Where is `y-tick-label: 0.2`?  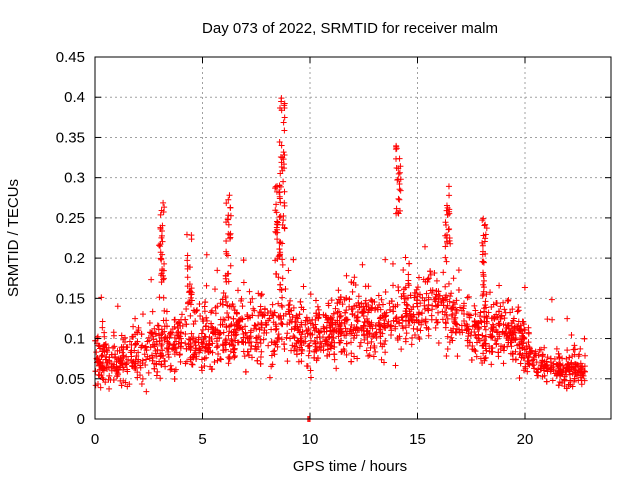 y-tick-label: 0.2 is located at coordinates (74, 258).